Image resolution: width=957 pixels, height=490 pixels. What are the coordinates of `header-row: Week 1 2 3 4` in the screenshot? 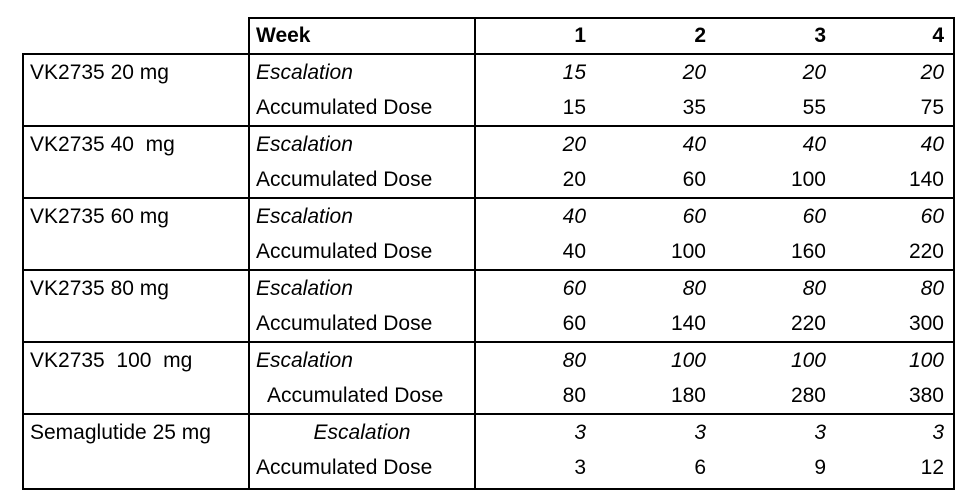 It's located at (489, 36).